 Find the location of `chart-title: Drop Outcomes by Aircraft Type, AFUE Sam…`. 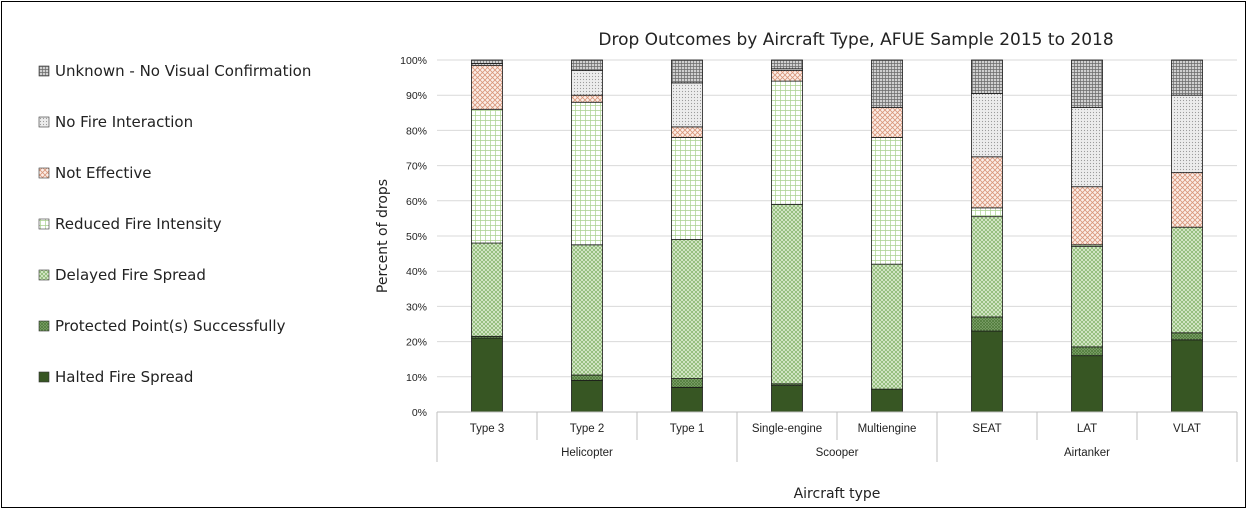

chart-title: Drop Outcomes by Aircraft Type, AFUE Sam… is located at coordinates (855, 40).